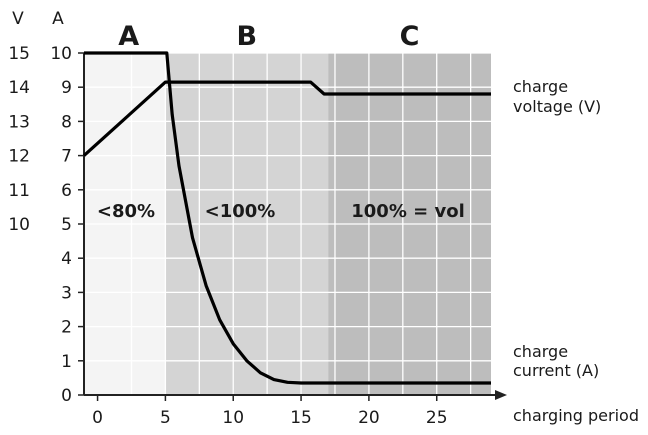  I want to click on voltage-series-label: charge, so click(540, 86).